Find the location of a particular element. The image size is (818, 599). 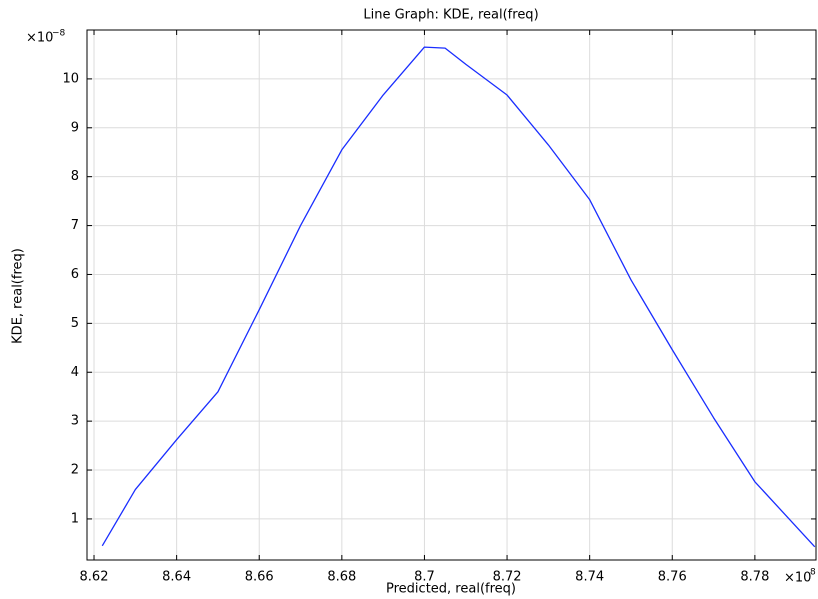

y-multiplier: ×10 is located at coordinates (39, 38).